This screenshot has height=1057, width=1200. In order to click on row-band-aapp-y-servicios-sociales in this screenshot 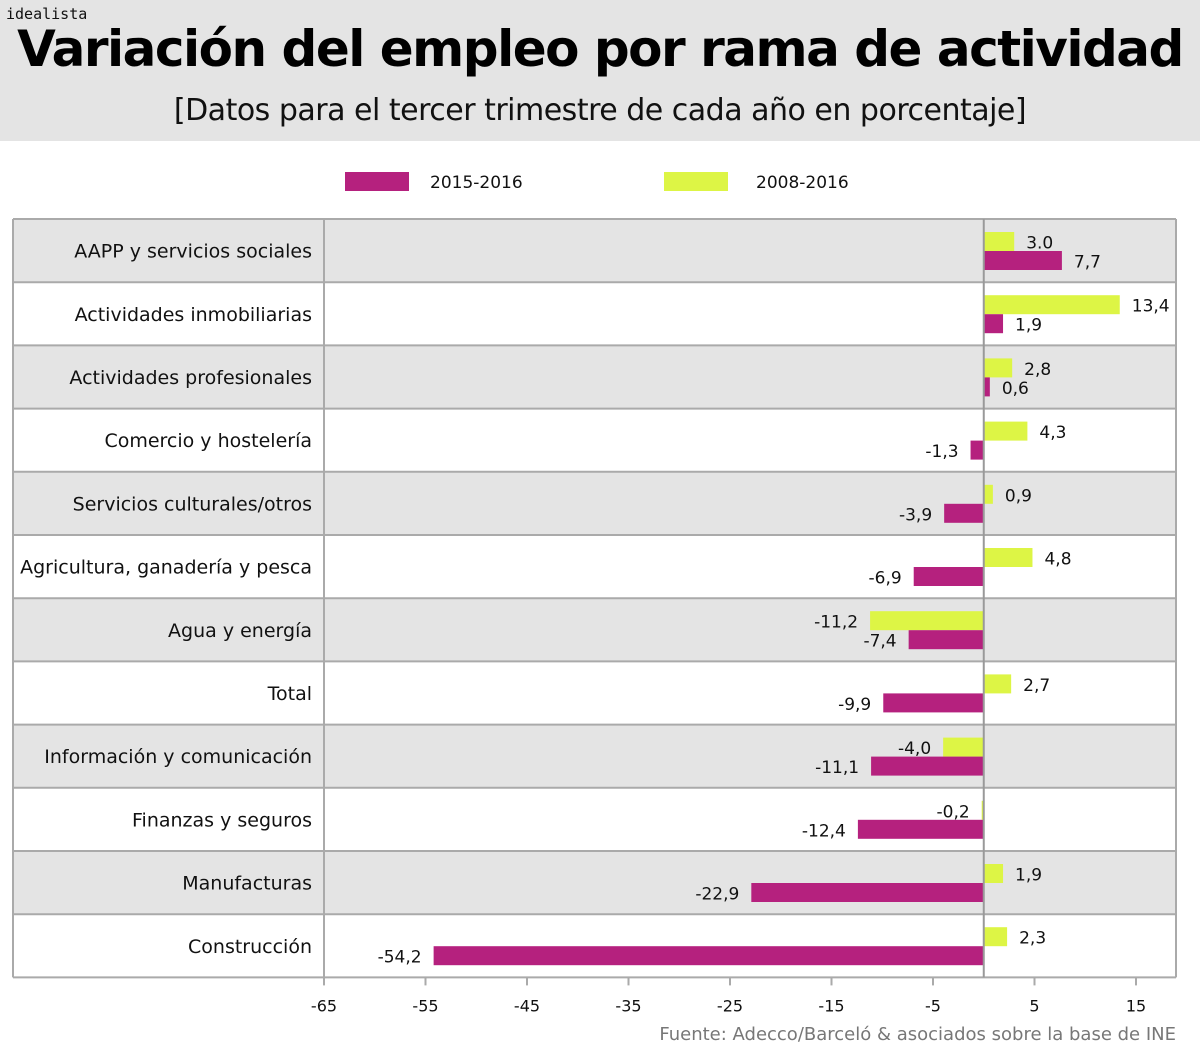, I will do `click(594, 251)`.